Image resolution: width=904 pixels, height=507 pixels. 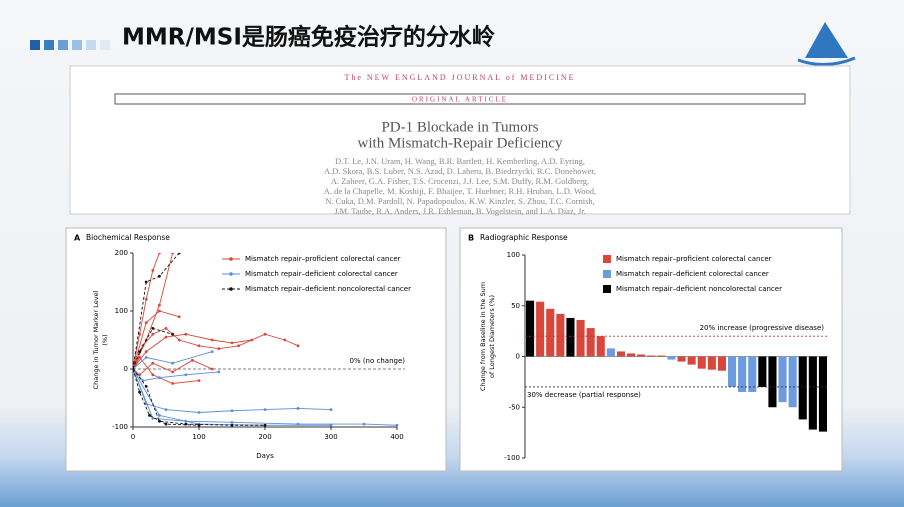 What do you see at coordinates (105, 339) in the screenshot?
I see `y-axis-label: (%)` at bounding box center [105, 339].